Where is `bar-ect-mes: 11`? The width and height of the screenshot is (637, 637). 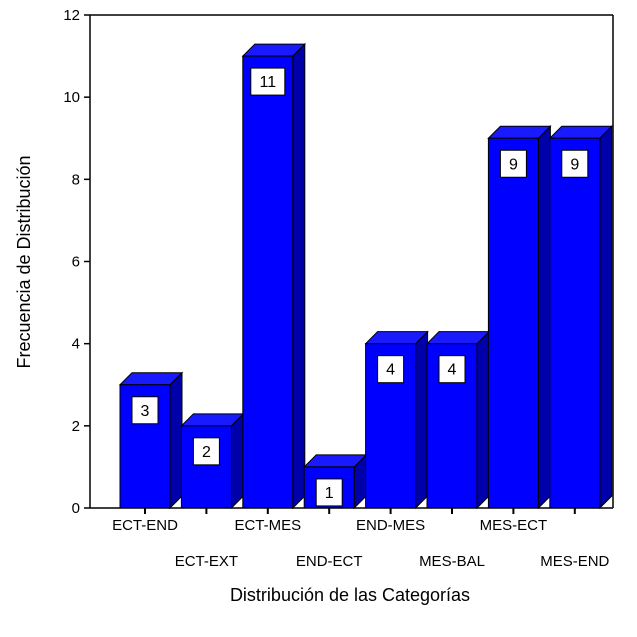 bar-ect-mes: 11 is located at coordinates (274, 276).